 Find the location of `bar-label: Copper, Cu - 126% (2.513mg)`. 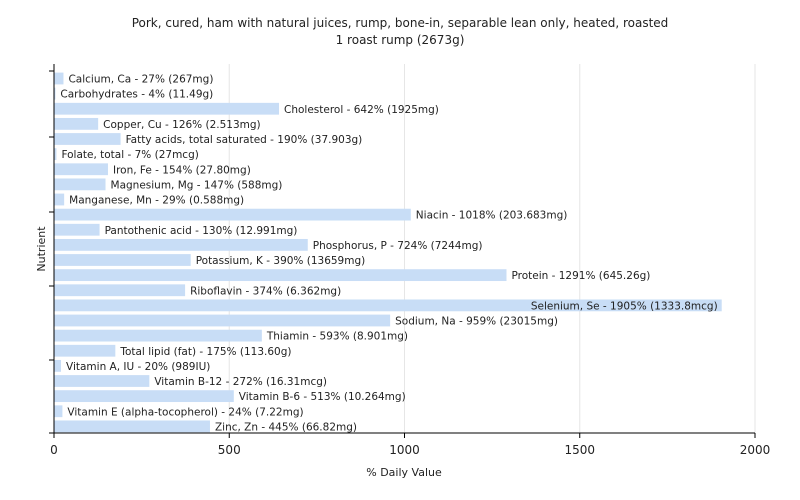

bar-label: Copper, Cu - 126% (2.513mg) is located at coordinates (182, 125).